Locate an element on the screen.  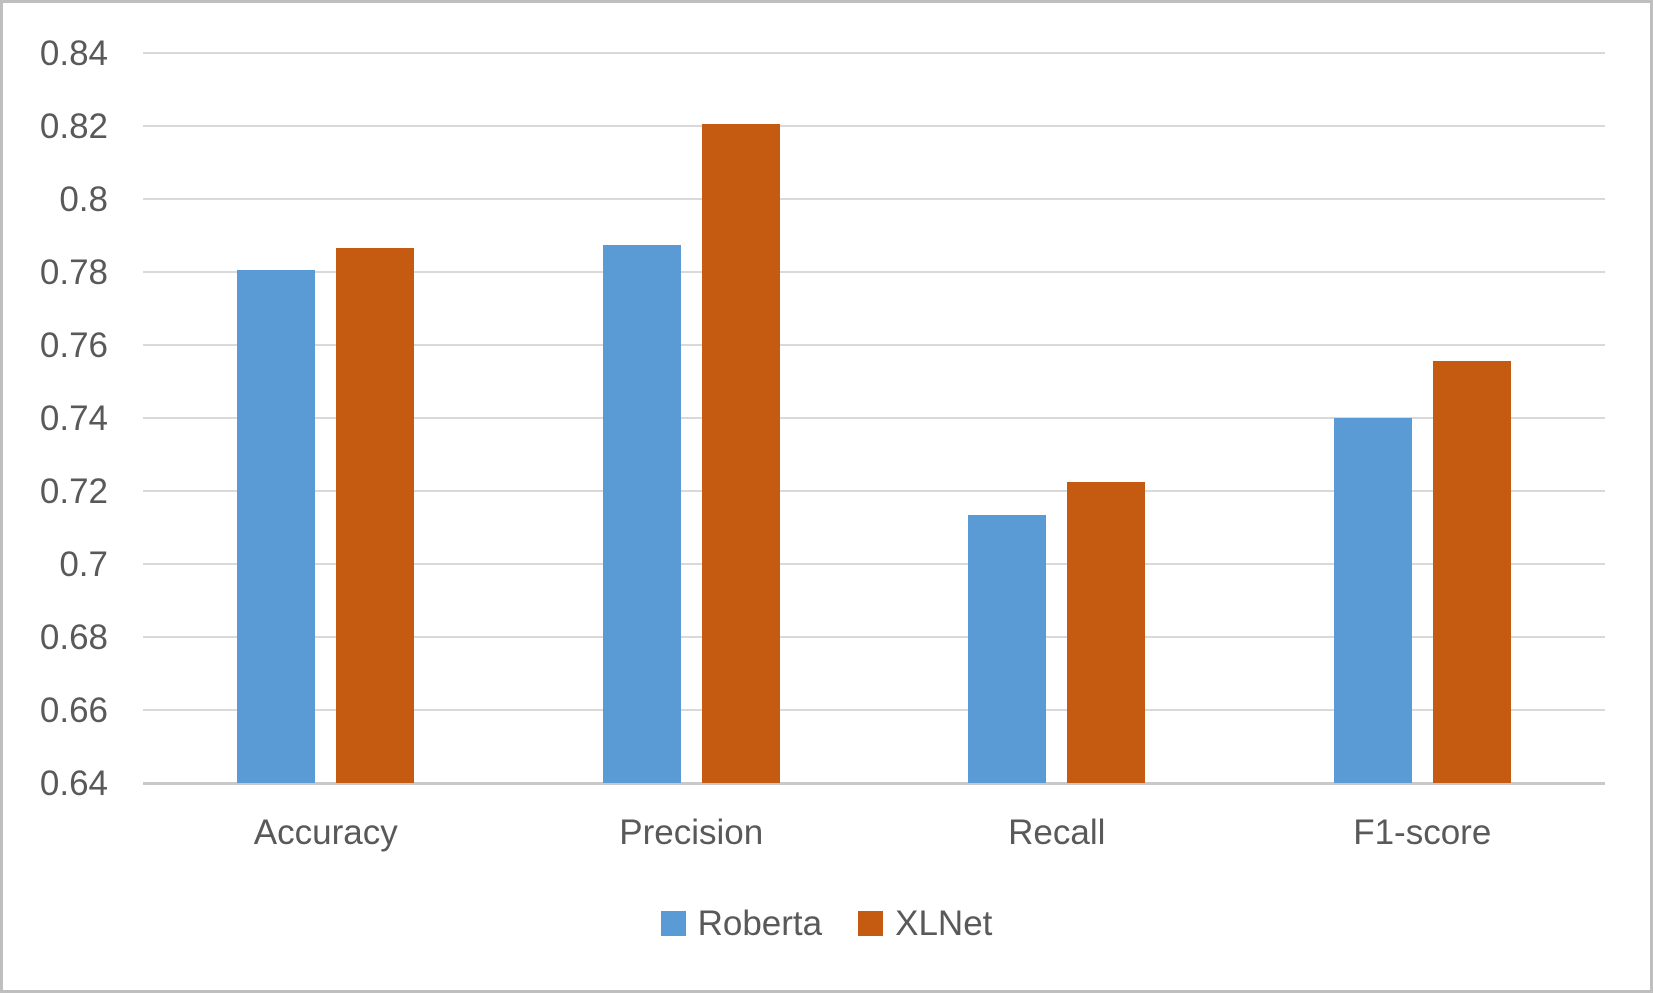
y-tick-label: 0.74 is located at coordinates (73, 418).